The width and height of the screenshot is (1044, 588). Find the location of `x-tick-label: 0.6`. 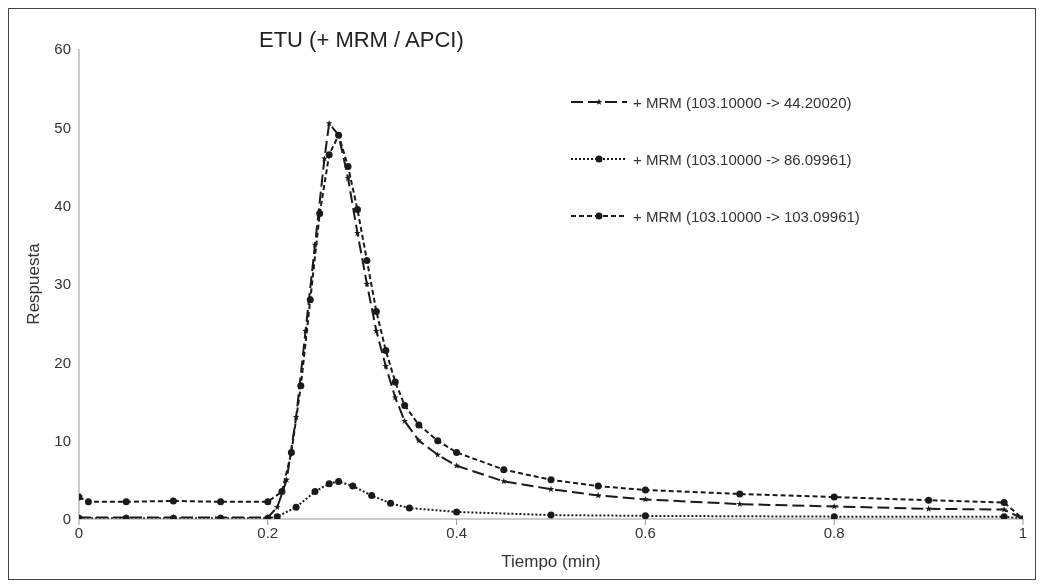

x-tick-label: 0.6 is located at coordinates (645, 532).